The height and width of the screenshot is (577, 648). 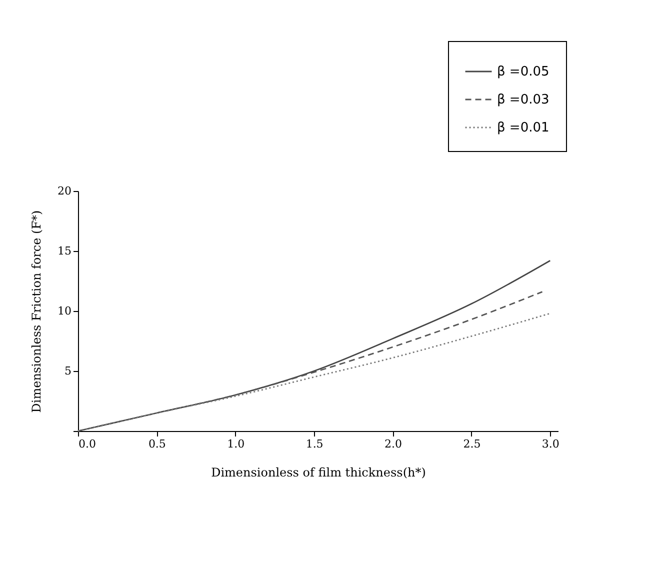 What do you see at coordinates (236, 444) in the screenshot?
I see `x-tick-label: 1.0` at bounding box center [236, 444].